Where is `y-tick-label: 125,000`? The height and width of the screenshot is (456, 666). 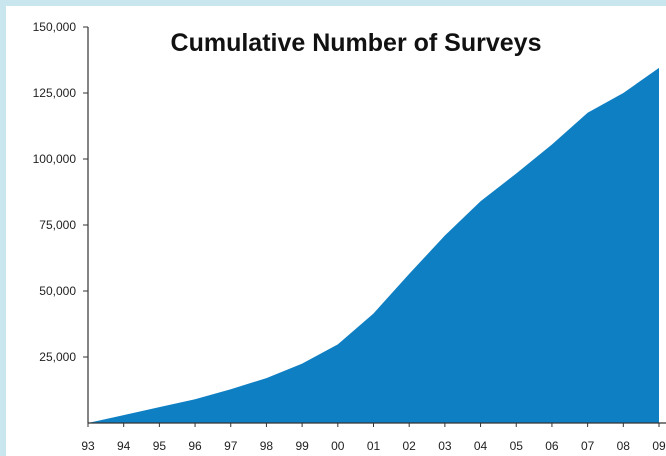 y-tick-label: 125,000 is located at coordinates (55, 93).